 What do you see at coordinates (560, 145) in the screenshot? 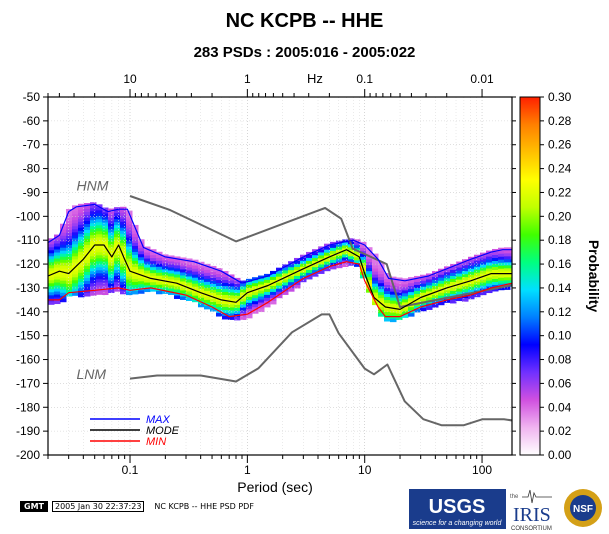
I see `colorbar-tick-label: 0.26` at bounding box center [560, 145].